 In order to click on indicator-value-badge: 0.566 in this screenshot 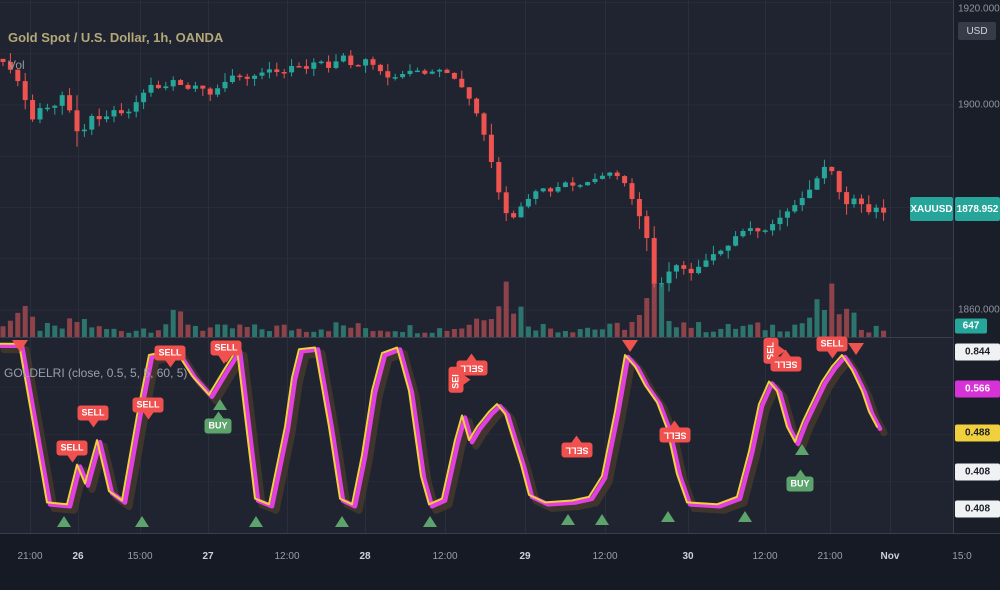, I will do `click(977, 389)`.